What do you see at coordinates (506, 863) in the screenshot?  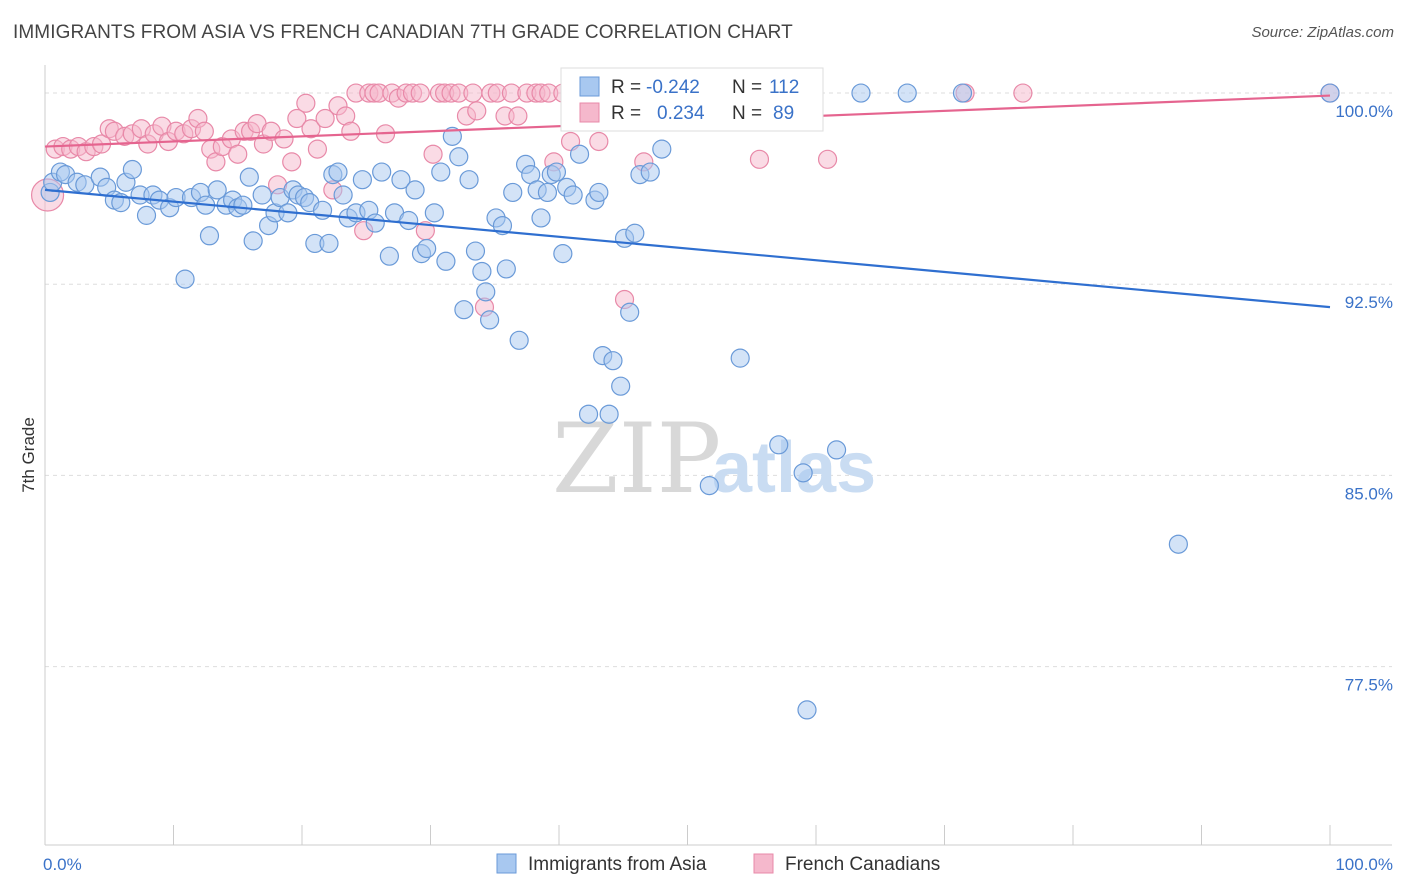 I see `bottom-legend-swatch-blue` at bounding box center [506, 863].